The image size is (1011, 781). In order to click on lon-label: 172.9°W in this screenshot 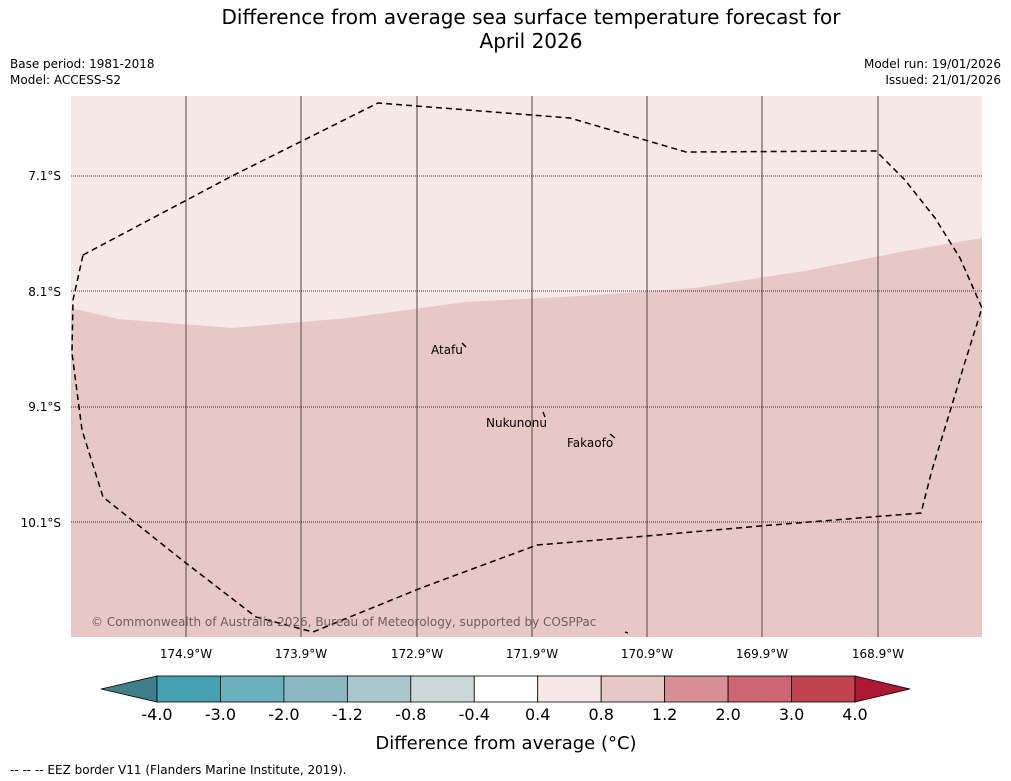, I will do `click(417, 654)`.